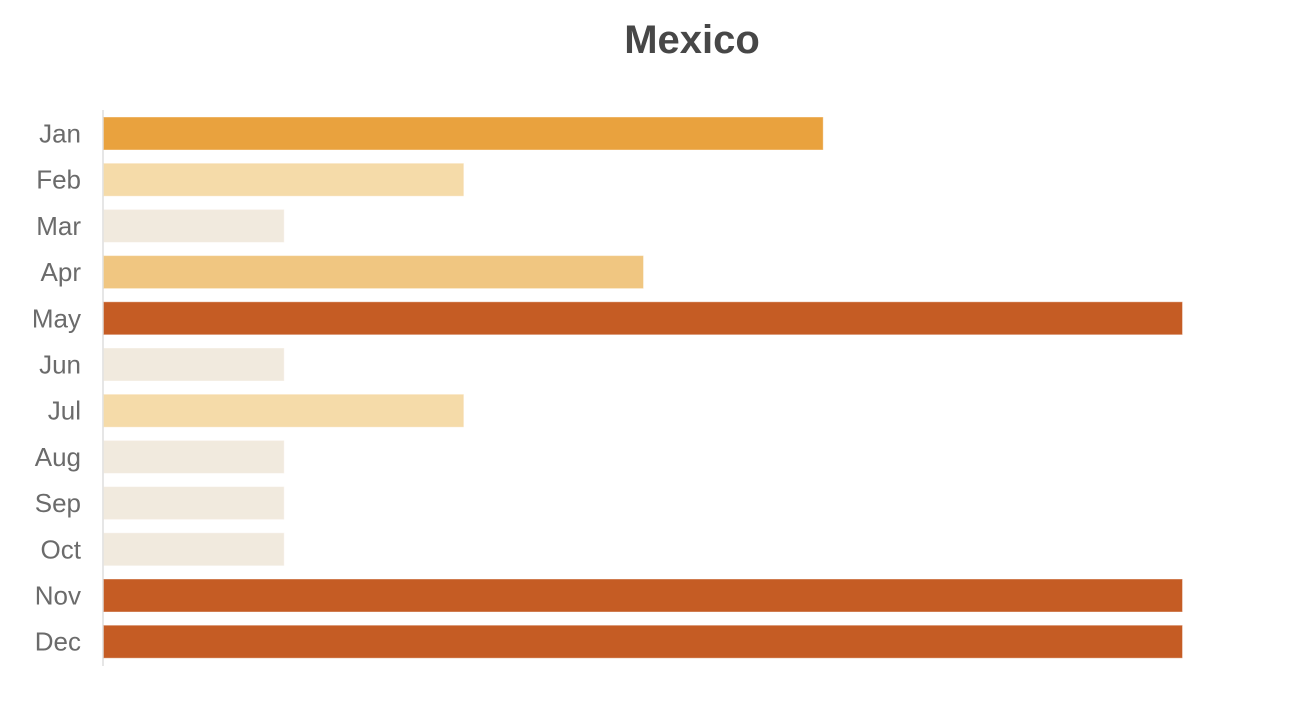 The width and height of the screenshot is (1308, 704). Describe the element at coordinates (60, 134) in the screenshot. I see `tick-label-jan: Jan` at that location.